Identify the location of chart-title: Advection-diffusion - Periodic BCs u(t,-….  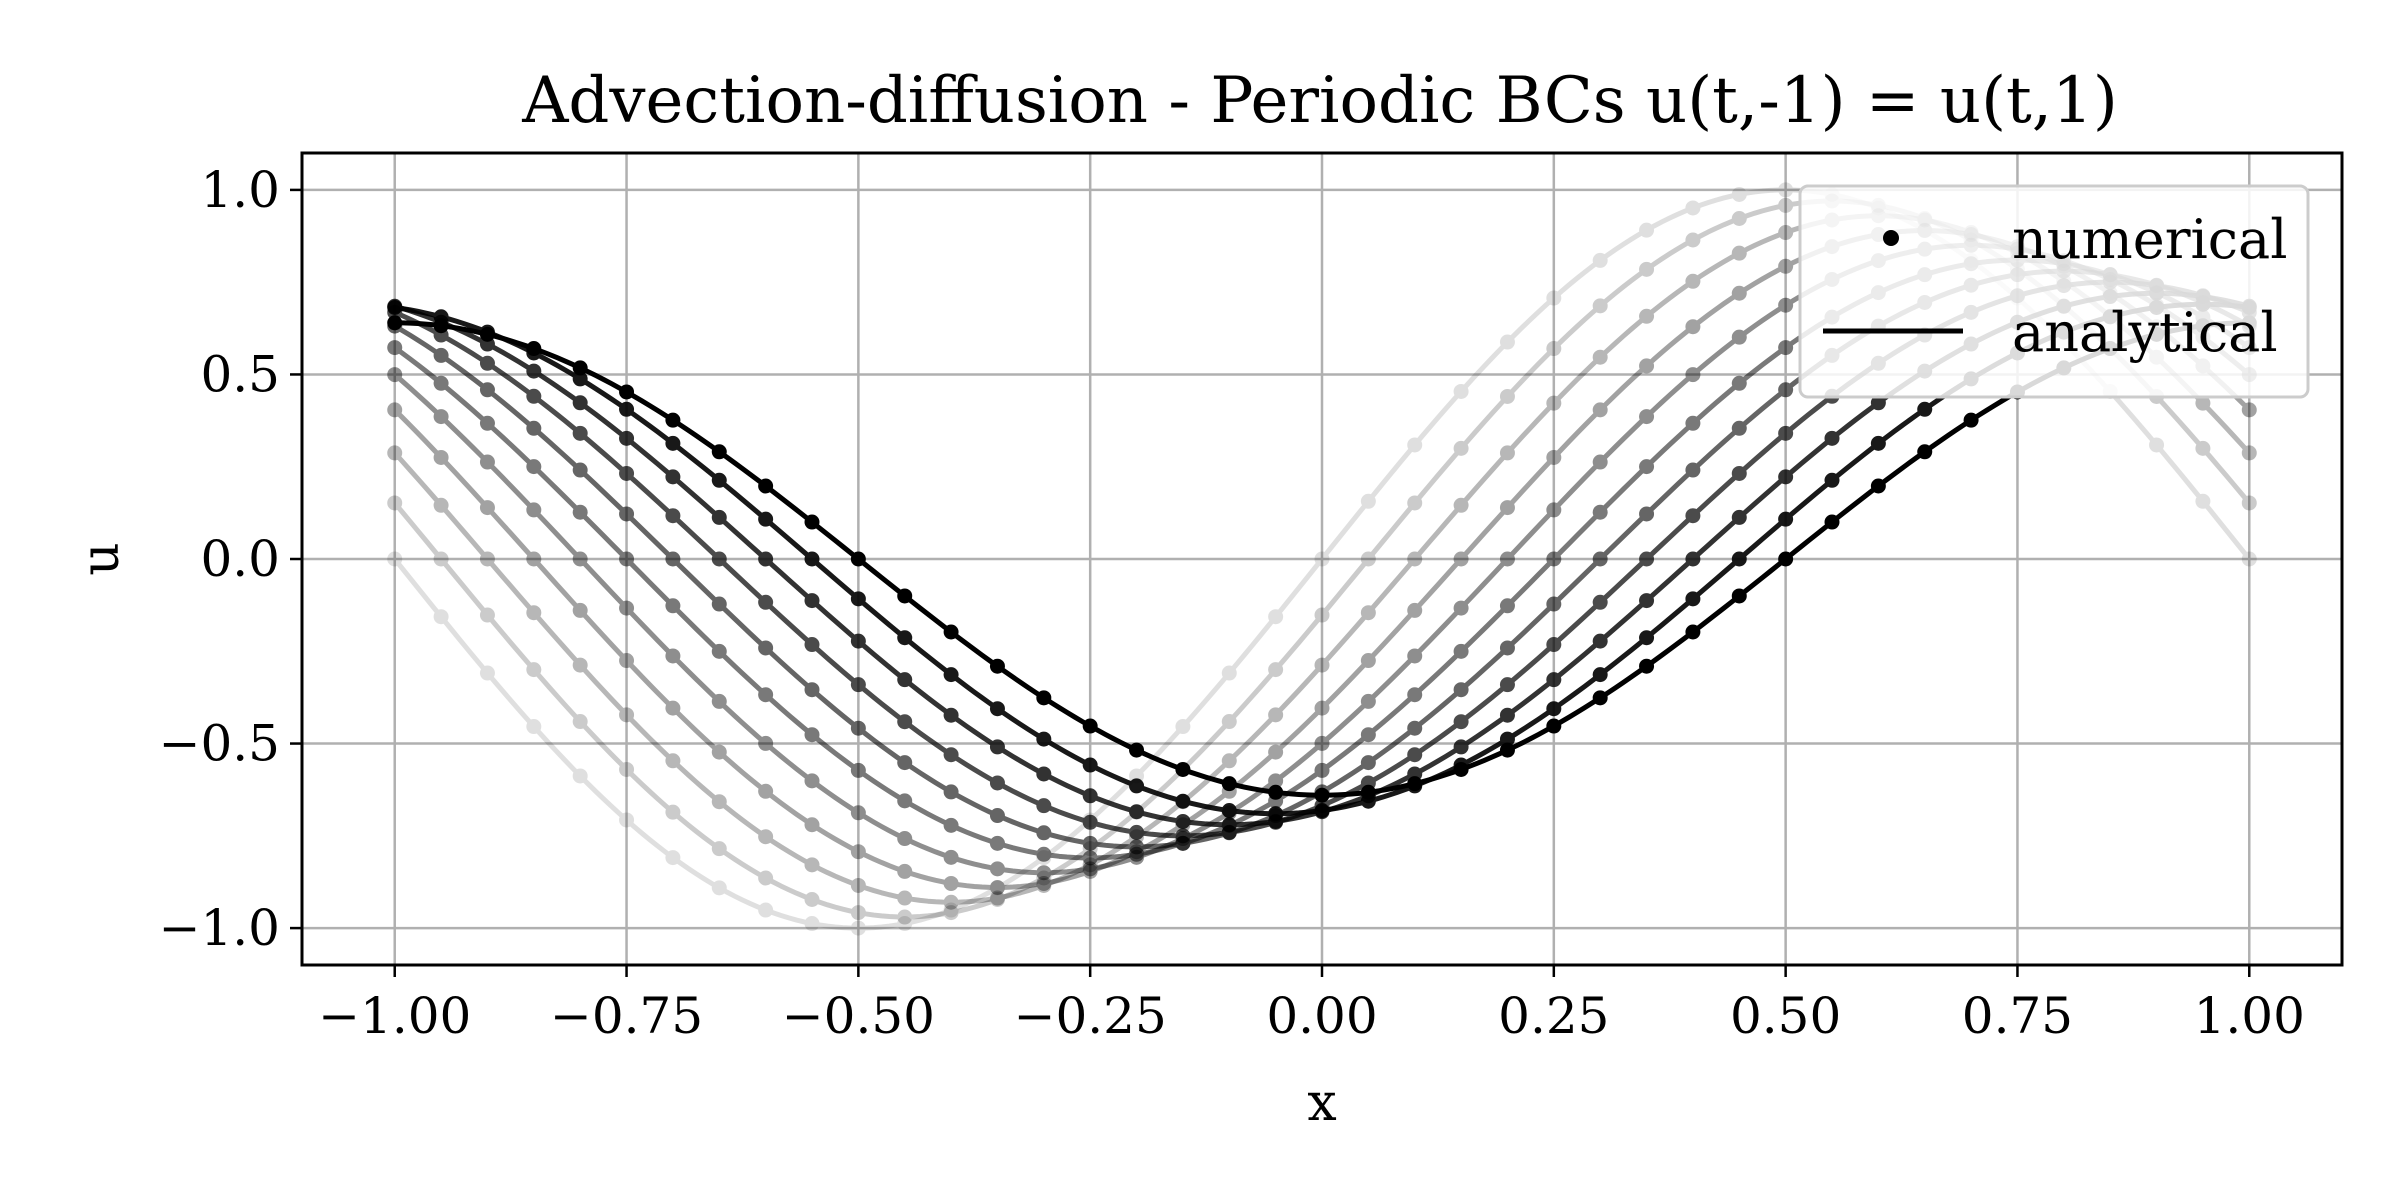
(1319, 101).